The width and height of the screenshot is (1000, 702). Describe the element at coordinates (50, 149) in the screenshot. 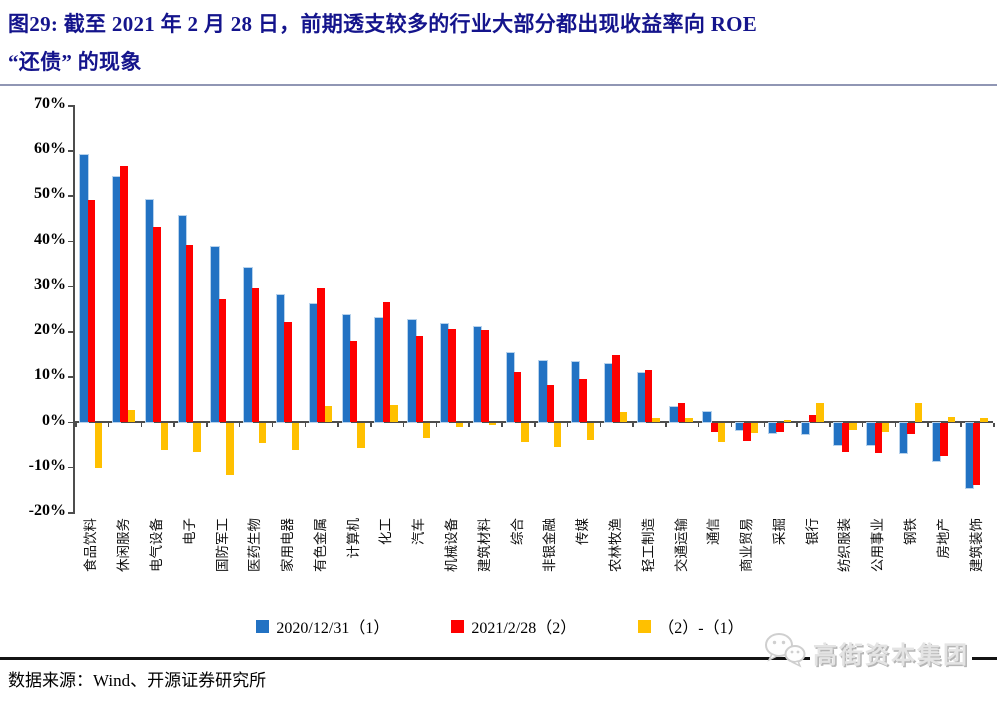

I see `y-axis-tick-label: 60%` at that location.